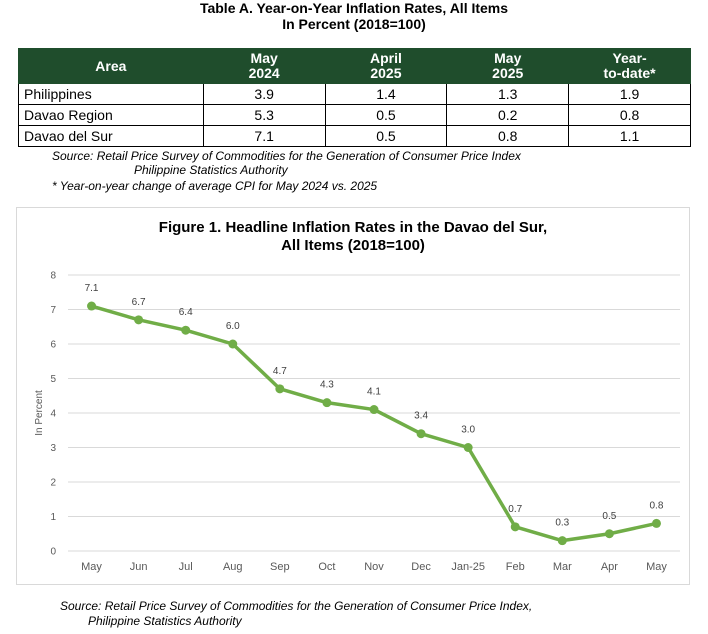 The image size is (708, 634). What do you see at coordinates (264, 66) in the screenshot?
I see `header-may-2024: May 2024` at bounding box center [264, 66].